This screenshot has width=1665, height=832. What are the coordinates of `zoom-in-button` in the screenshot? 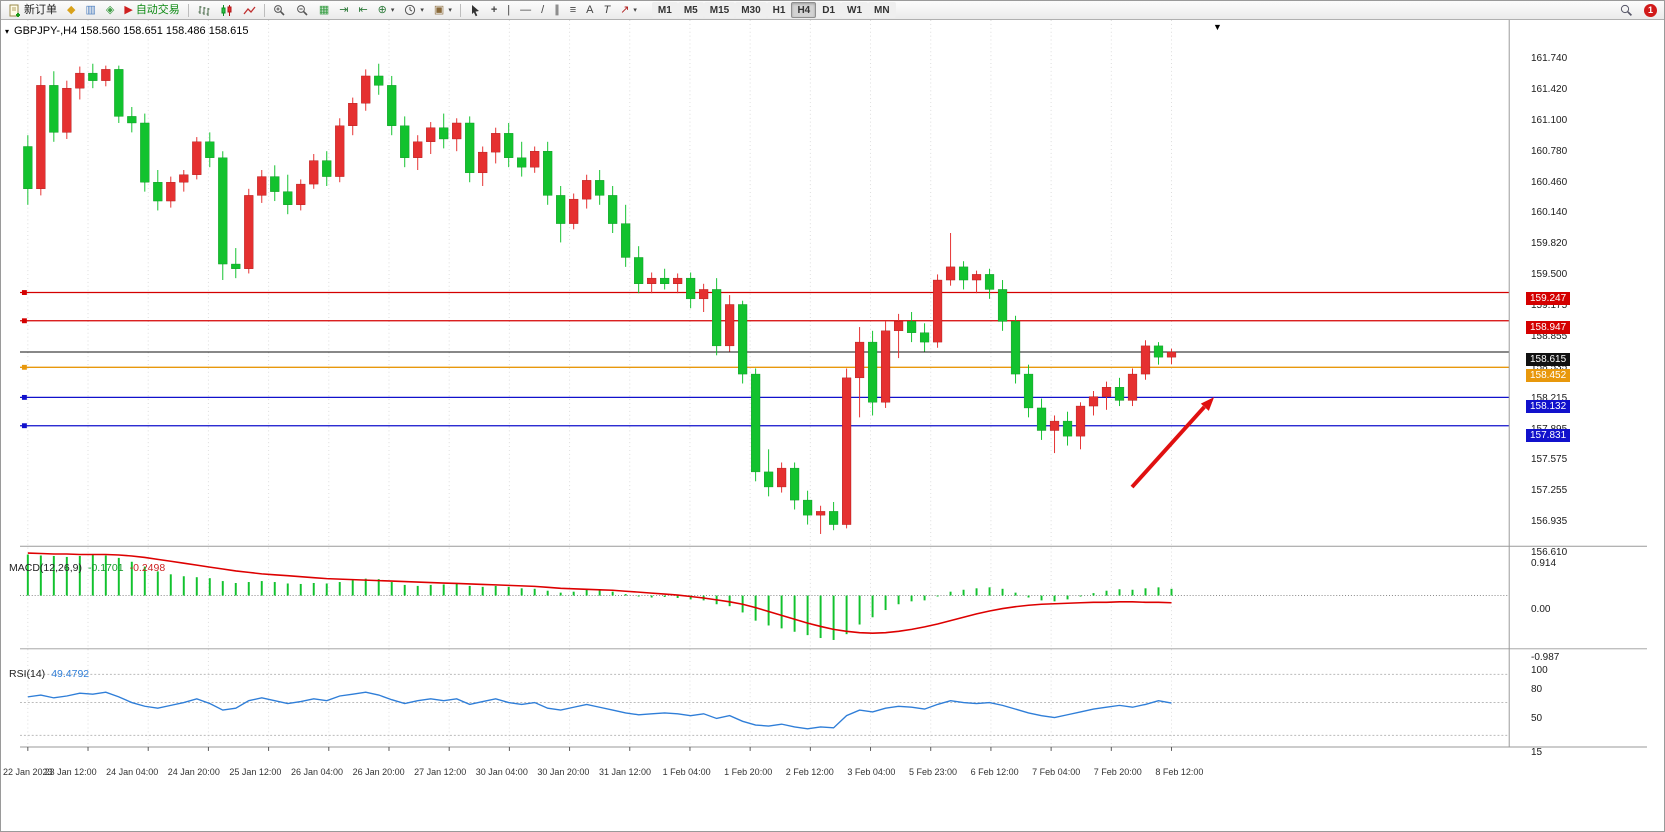 It's located at (279, 10).